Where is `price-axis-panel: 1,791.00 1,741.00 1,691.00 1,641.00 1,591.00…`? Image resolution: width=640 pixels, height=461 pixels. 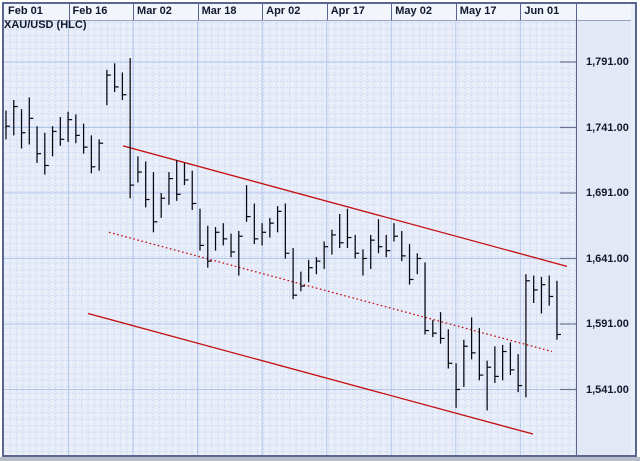 price-axis-panel: 1,791.00 1,741.00 1,691.00 1,641.00 1,591.00… is located at coordinates (604, 238).